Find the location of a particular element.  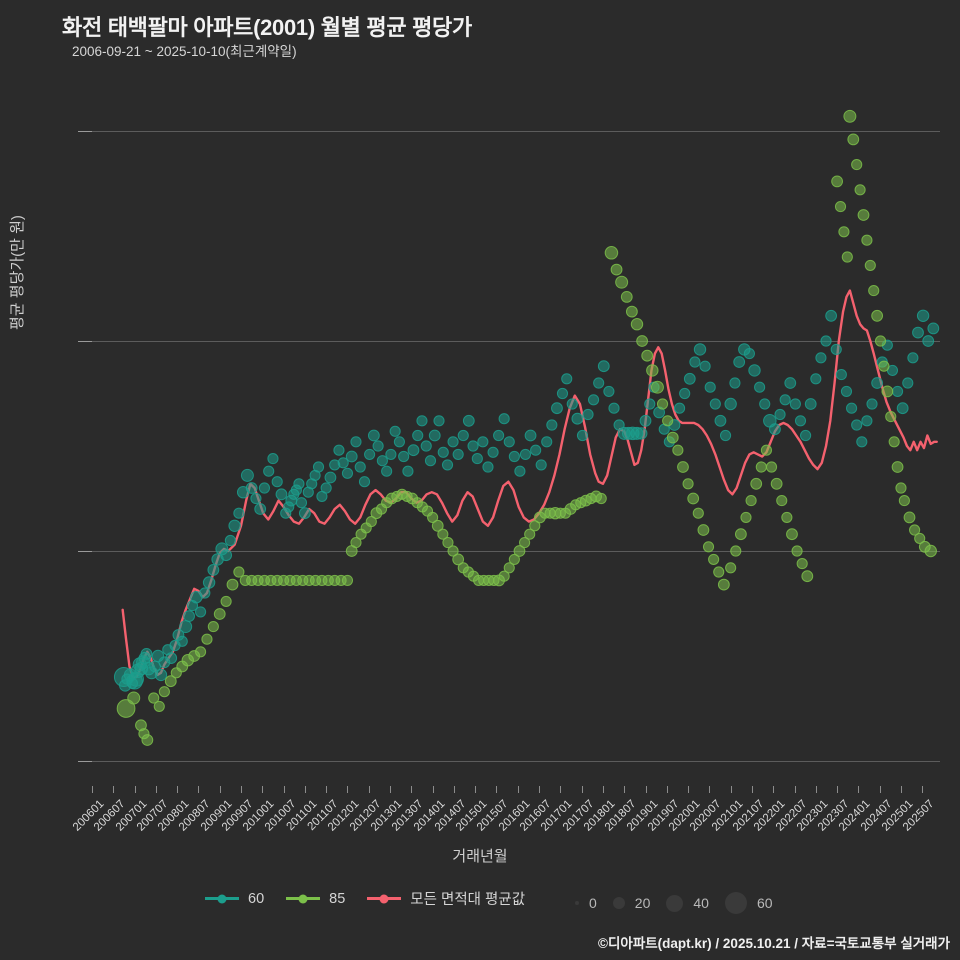

legend-item-60: 60 is located at coordinates (234, 899).